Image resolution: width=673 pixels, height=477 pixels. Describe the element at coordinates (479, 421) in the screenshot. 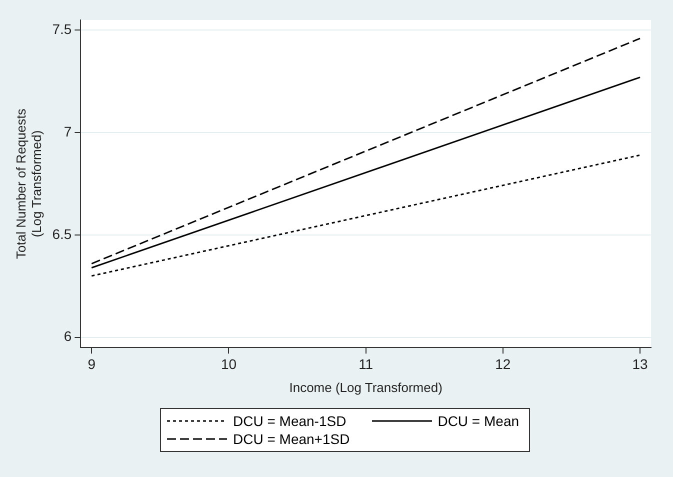

I see `legend-label: DCU = Mean` at that location.